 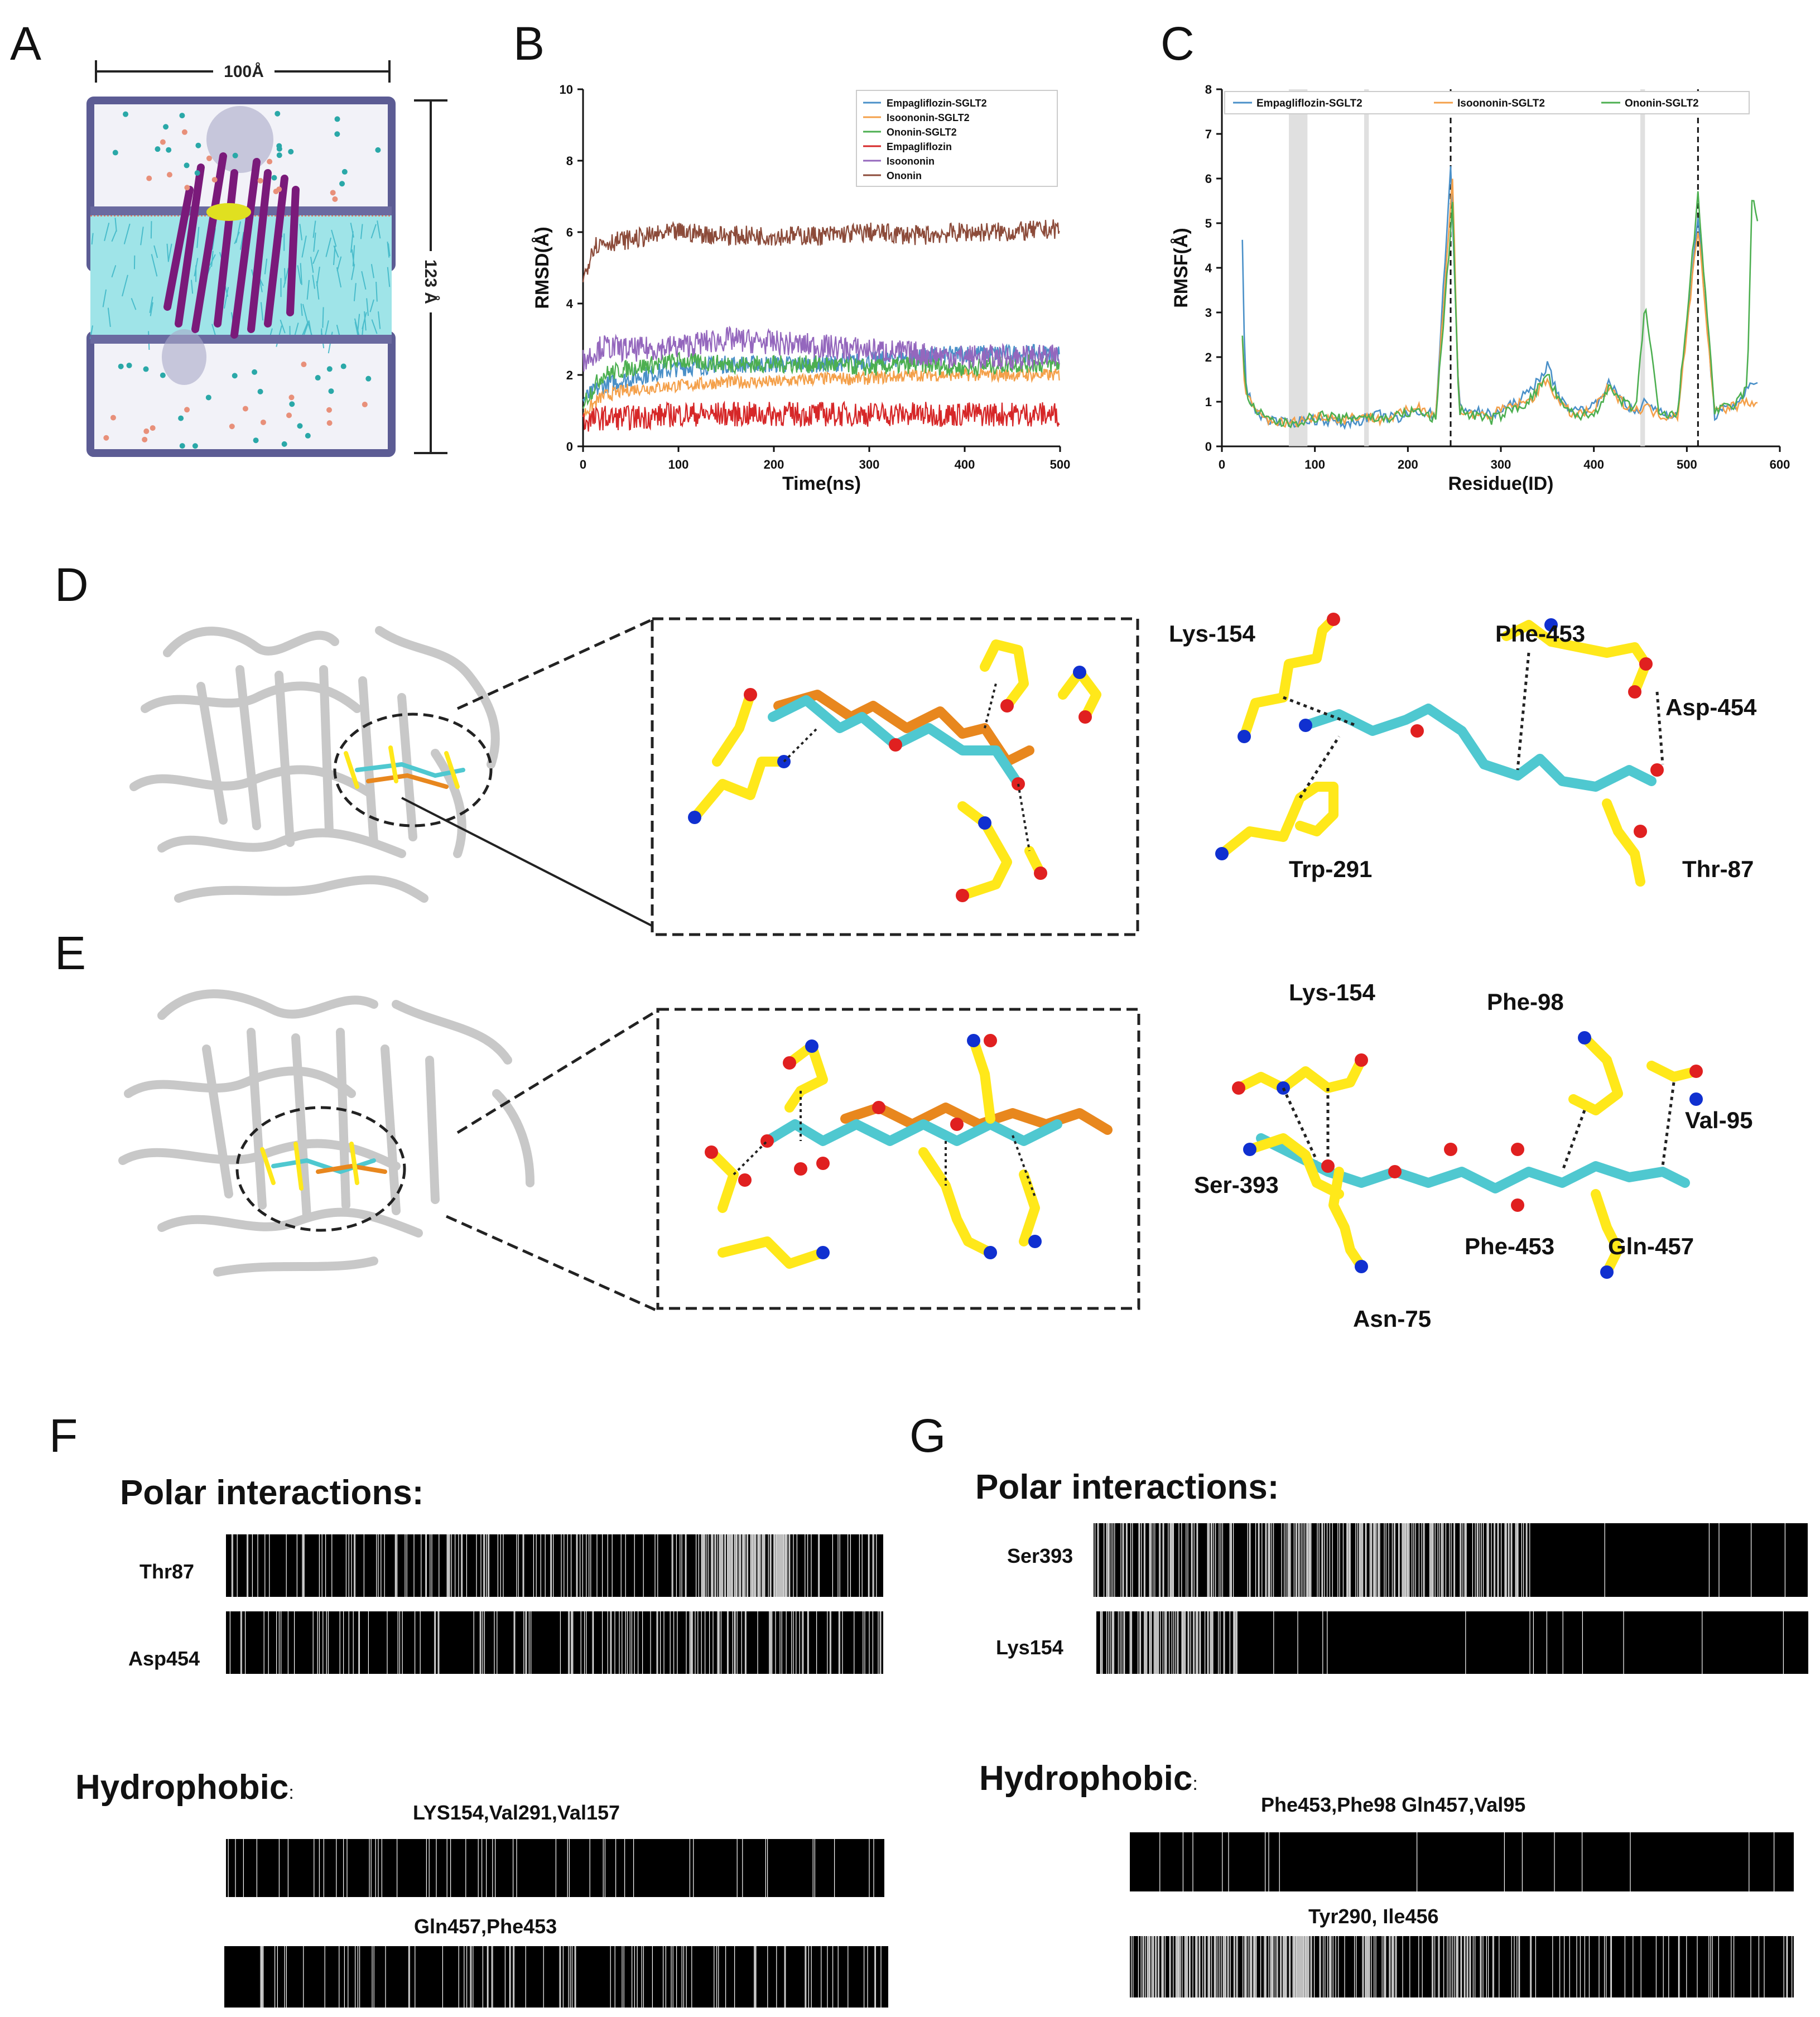 I want to click on barcode-fill, so click(x=1451, y=1560).